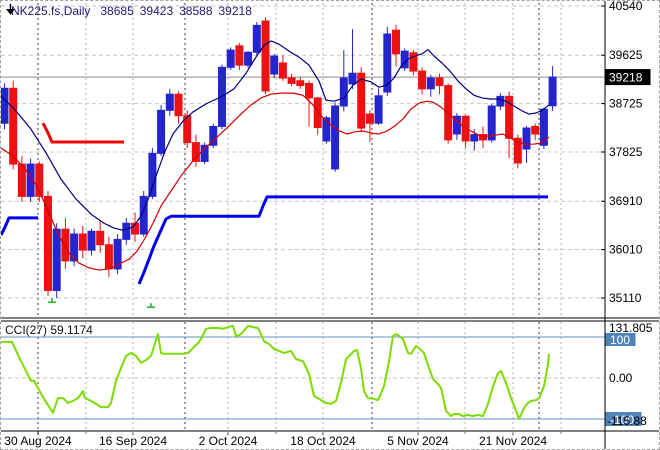 This screenshot has height=450, width=660. Describe the element at coordinates (626, 250) in the screenshot. I see `price-tick-label: 36010` at that location.